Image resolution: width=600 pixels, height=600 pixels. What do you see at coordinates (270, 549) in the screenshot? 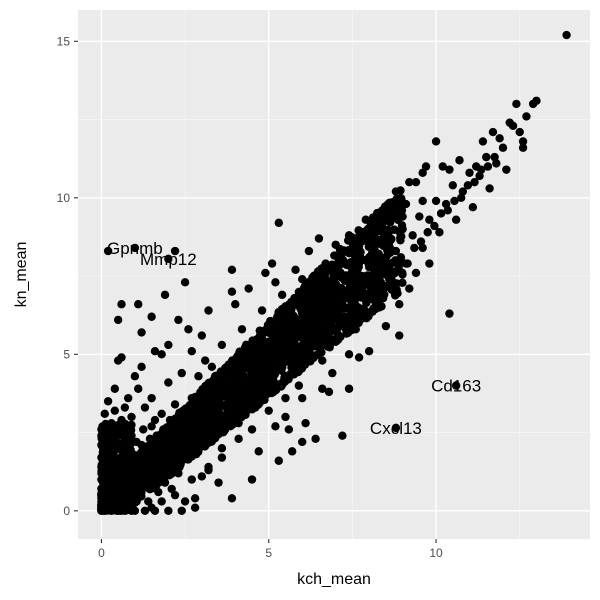
I see `x-axis: 0 5 10` at bounding box center [270, 549].